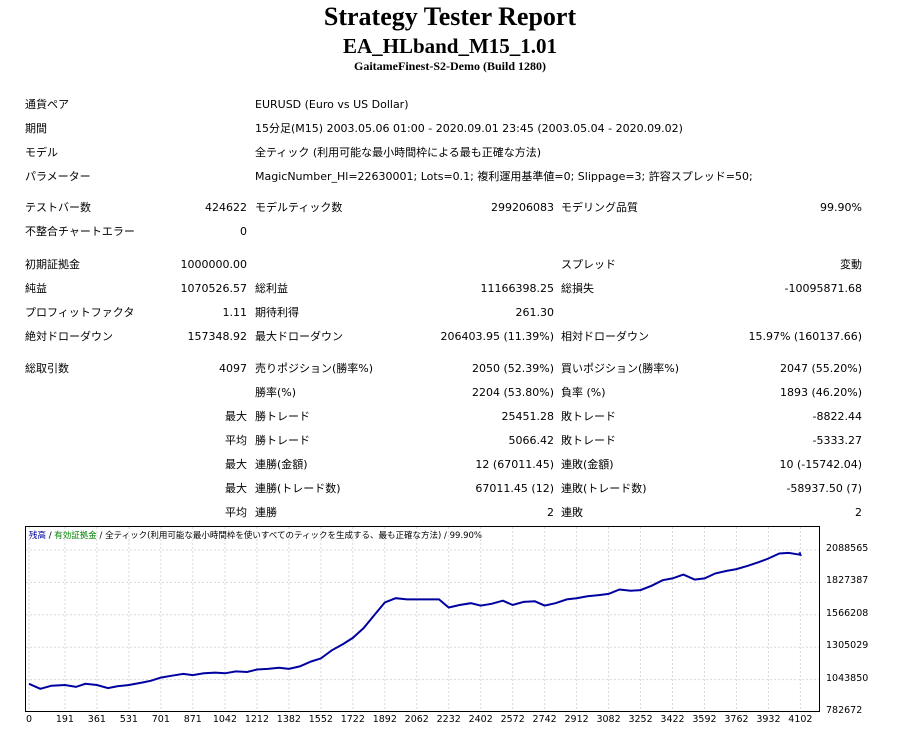  I want to click on ticks-label: モデルティック数, so click(299, 207).